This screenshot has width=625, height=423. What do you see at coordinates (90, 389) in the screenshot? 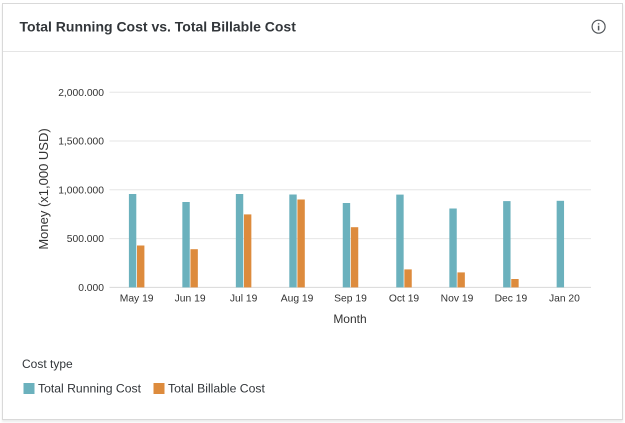
I see `svg-text: Total Running Cost` at bounding box center [90, 389].